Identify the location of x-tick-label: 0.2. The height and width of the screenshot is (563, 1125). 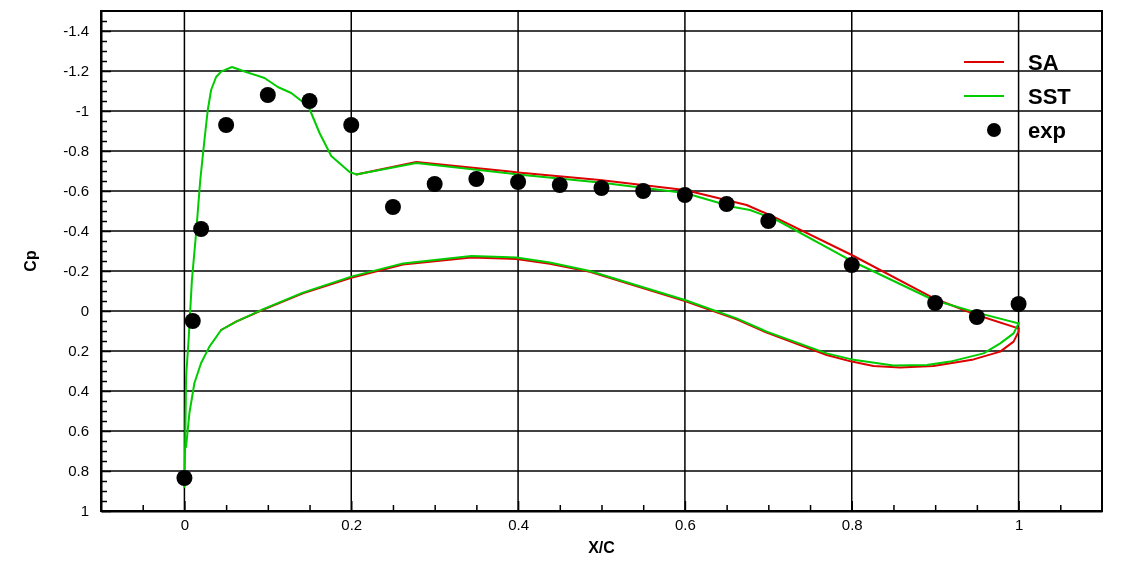
(352, 524).